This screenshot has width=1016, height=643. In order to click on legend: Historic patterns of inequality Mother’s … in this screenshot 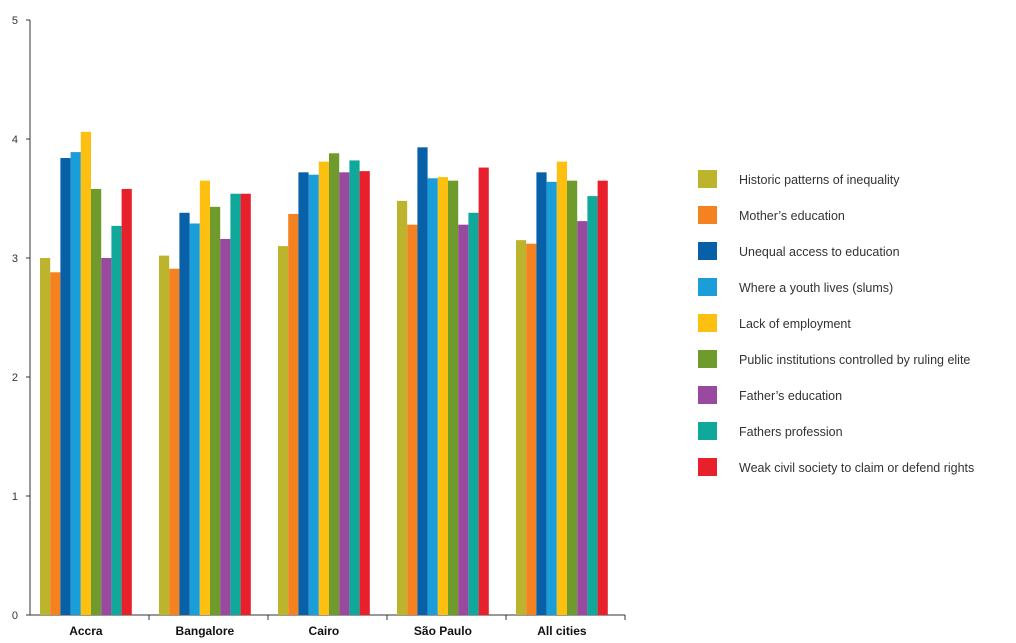, I will do `click(836, 323)`.